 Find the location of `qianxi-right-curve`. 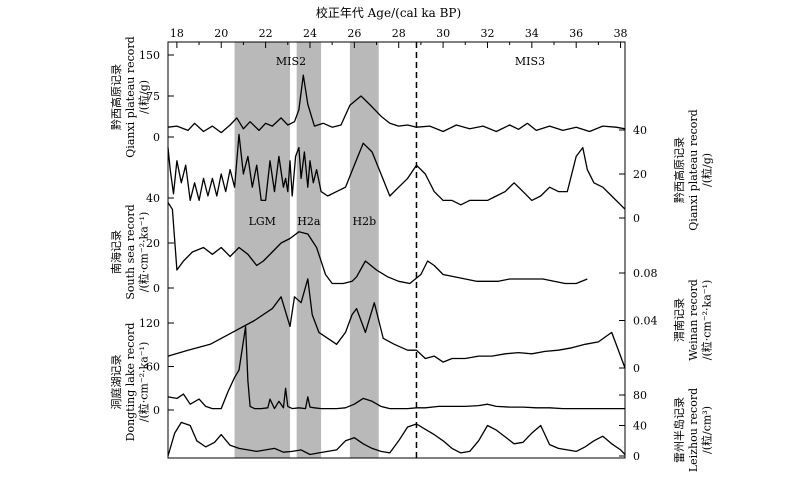

qianxi-right-curve is located at coordinates (396, 171).